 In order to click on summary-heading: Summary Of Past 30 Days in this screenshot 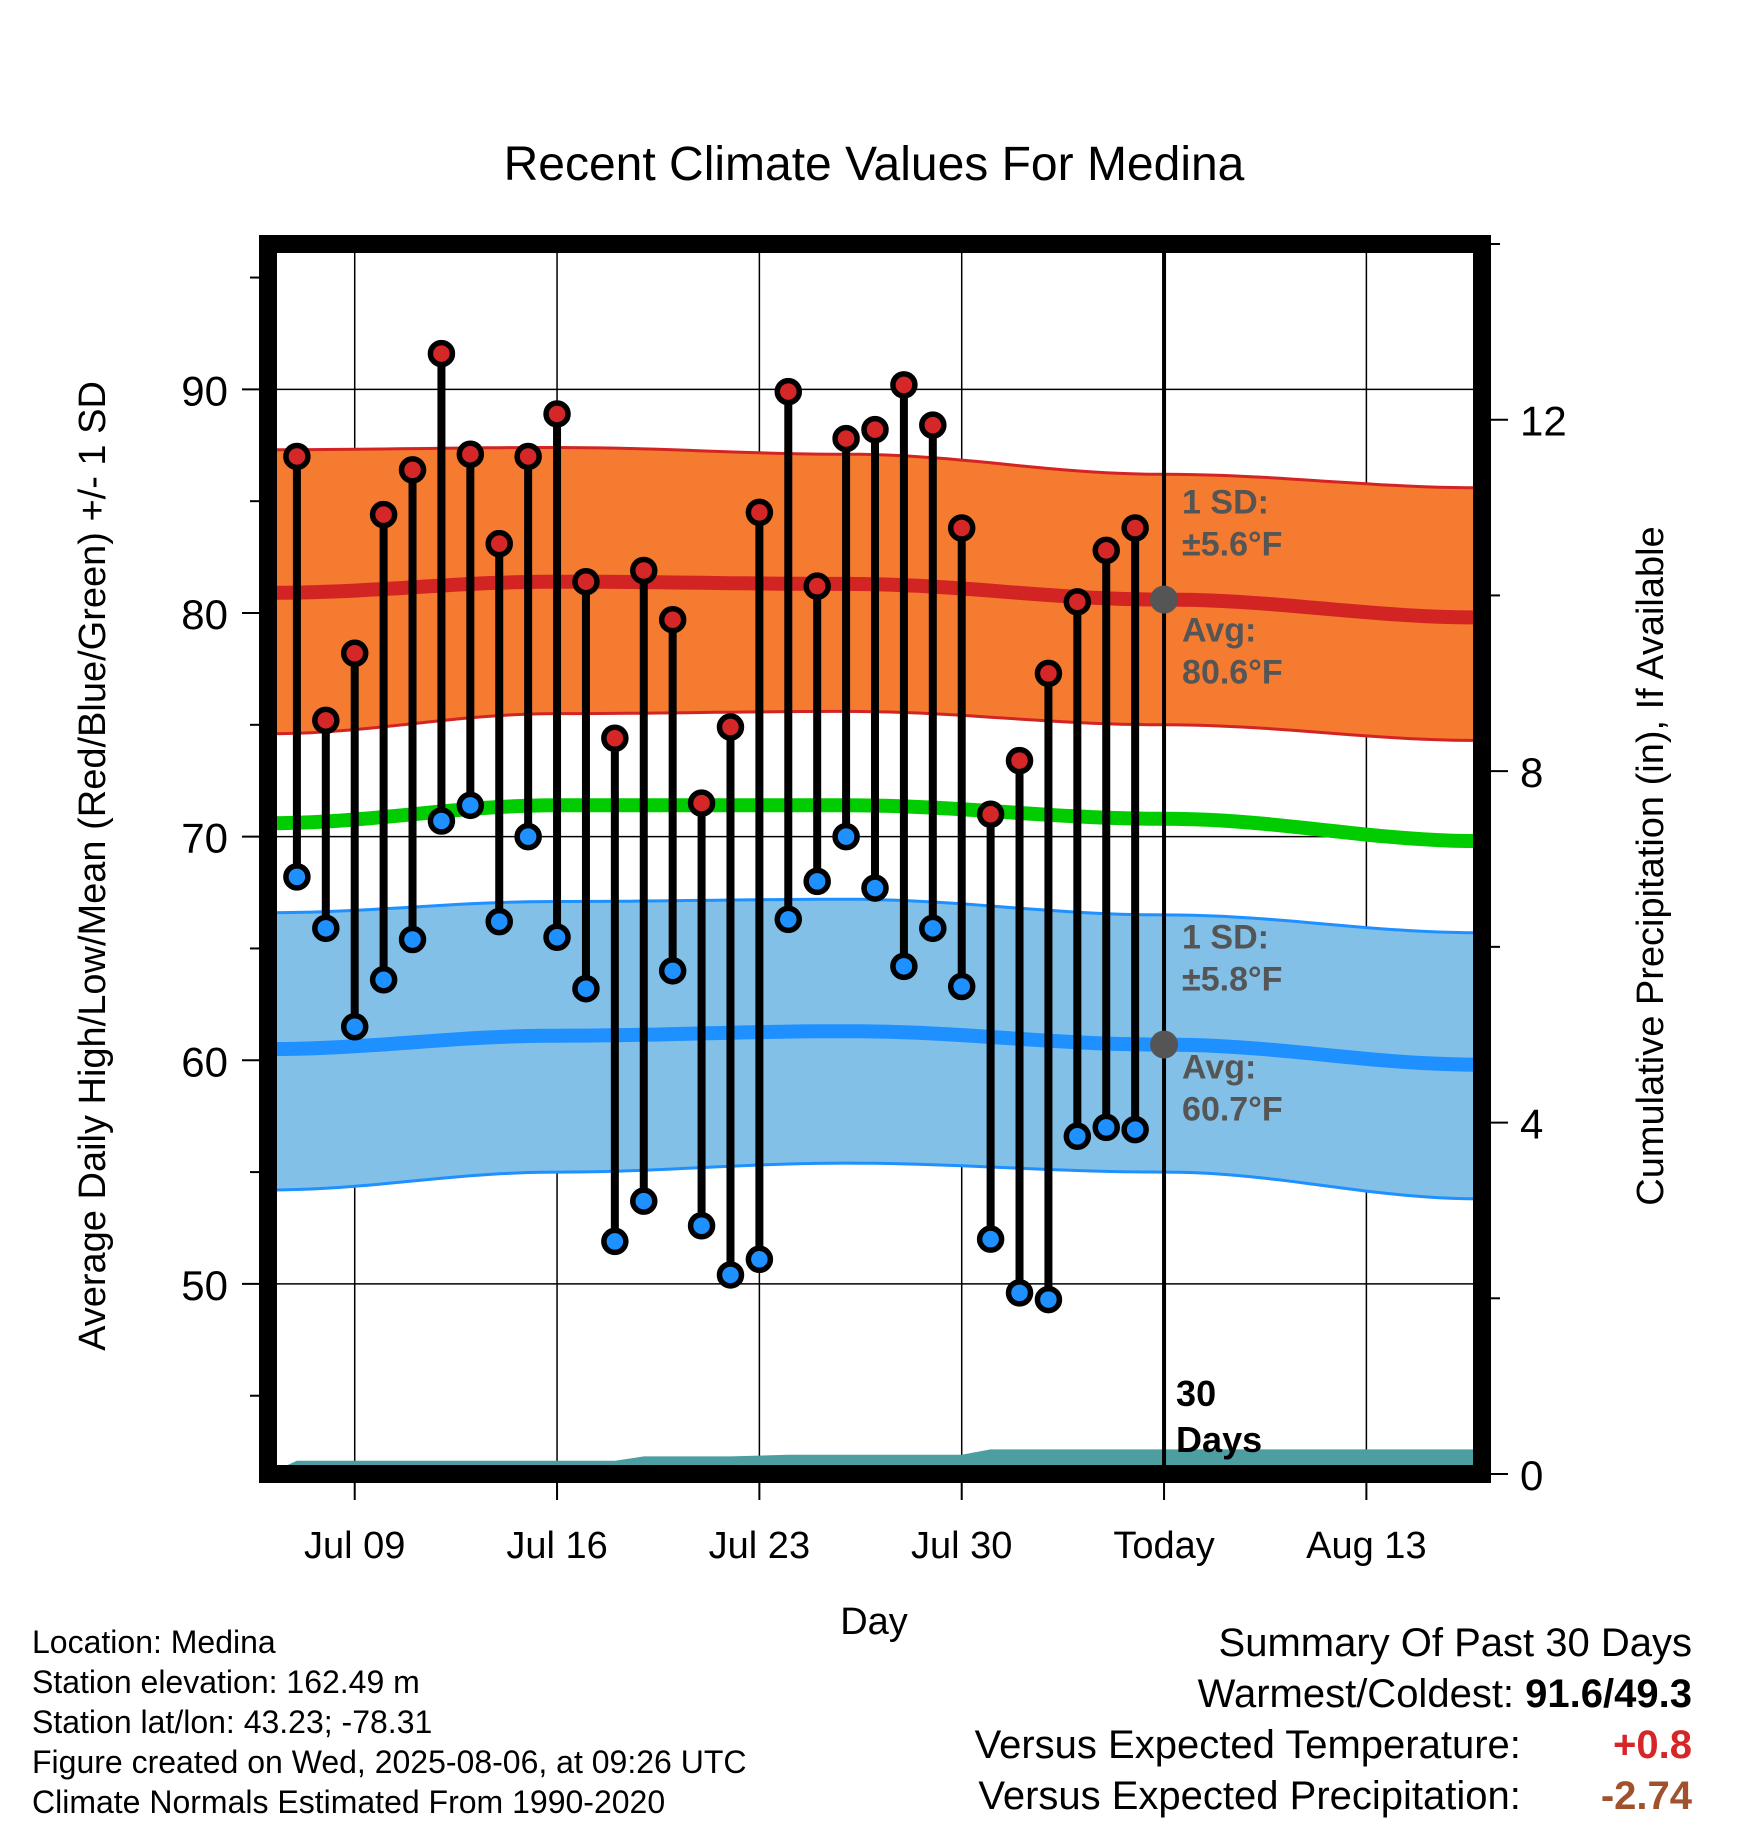, I will do `click(1455, 1643)`.